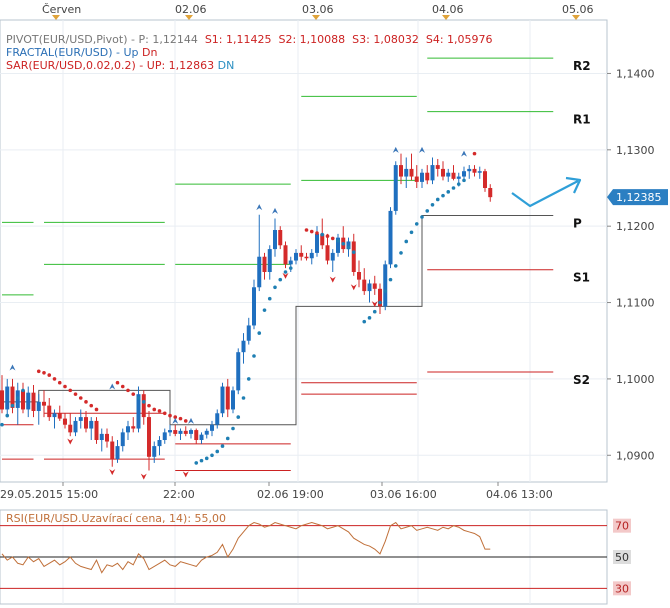  I want to click on legend-fractal-name: FRACTAL(EUR/USD), so click(59, 52).